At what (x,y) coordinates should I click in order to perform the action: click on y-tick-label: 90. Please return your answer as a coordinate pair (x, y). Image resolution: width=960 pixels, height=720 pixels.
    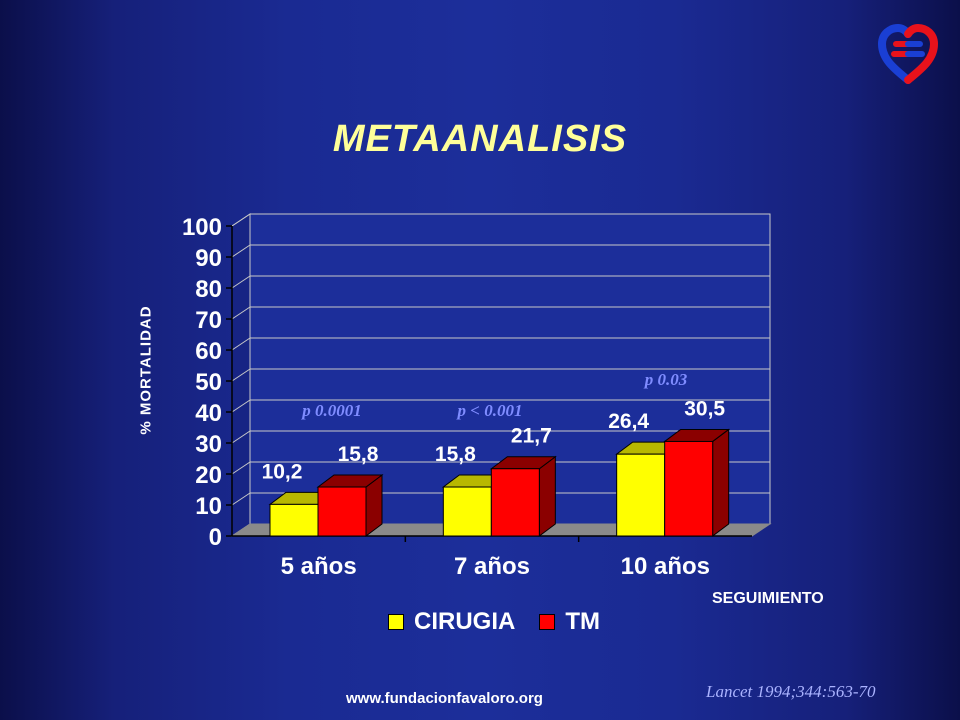
    Looking at the image, I should click on (208, 258).